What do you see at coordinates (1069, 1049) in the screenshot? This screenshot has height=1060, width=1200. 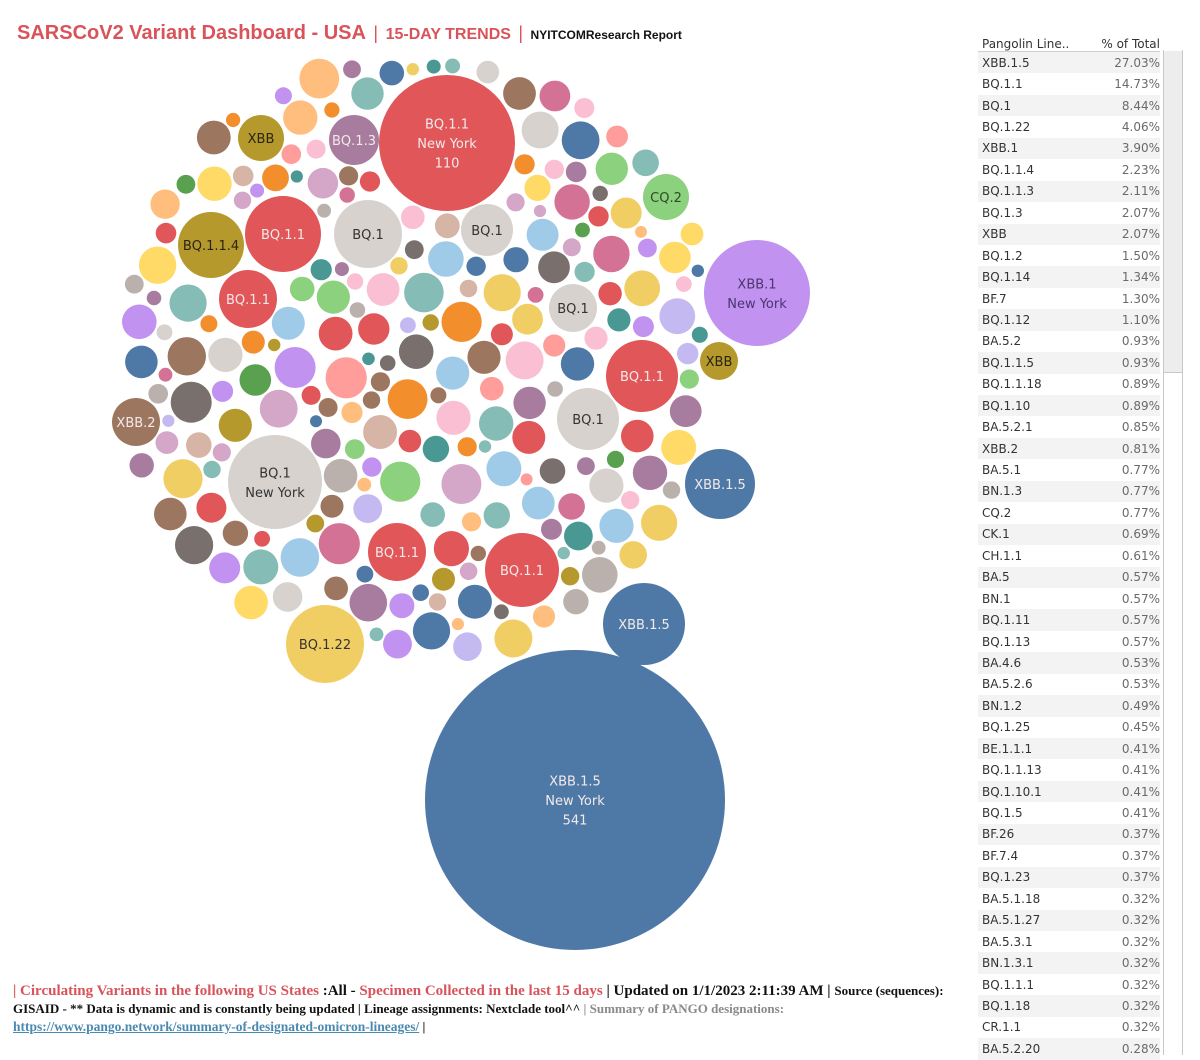 I see `table-row: BA.5.2.20 0.28%` at bounding box center [1069, 1049].